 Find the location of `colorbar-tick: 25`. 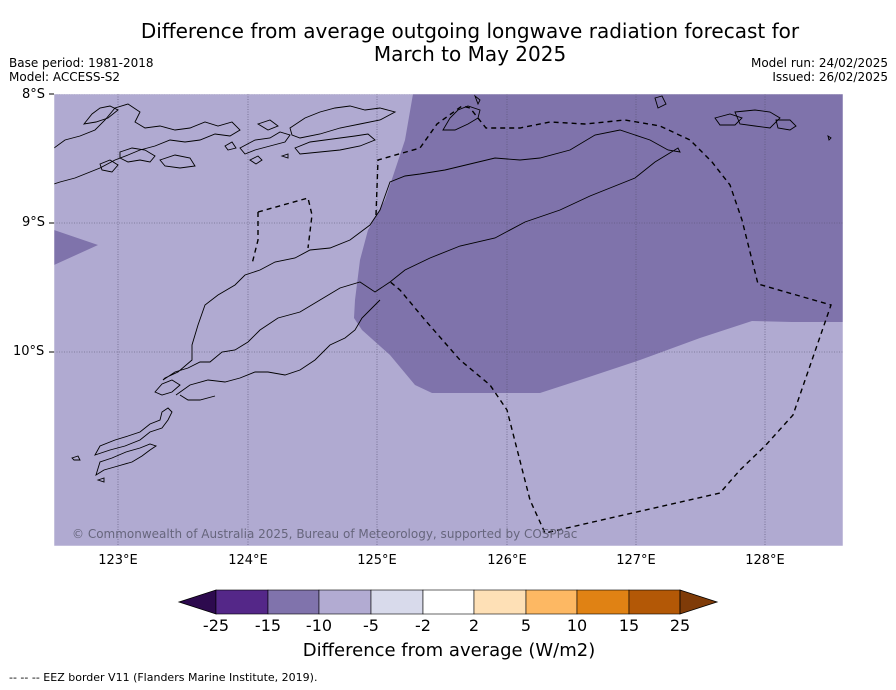

colorbar-tick: 25 is located at coordinates (680, 625).